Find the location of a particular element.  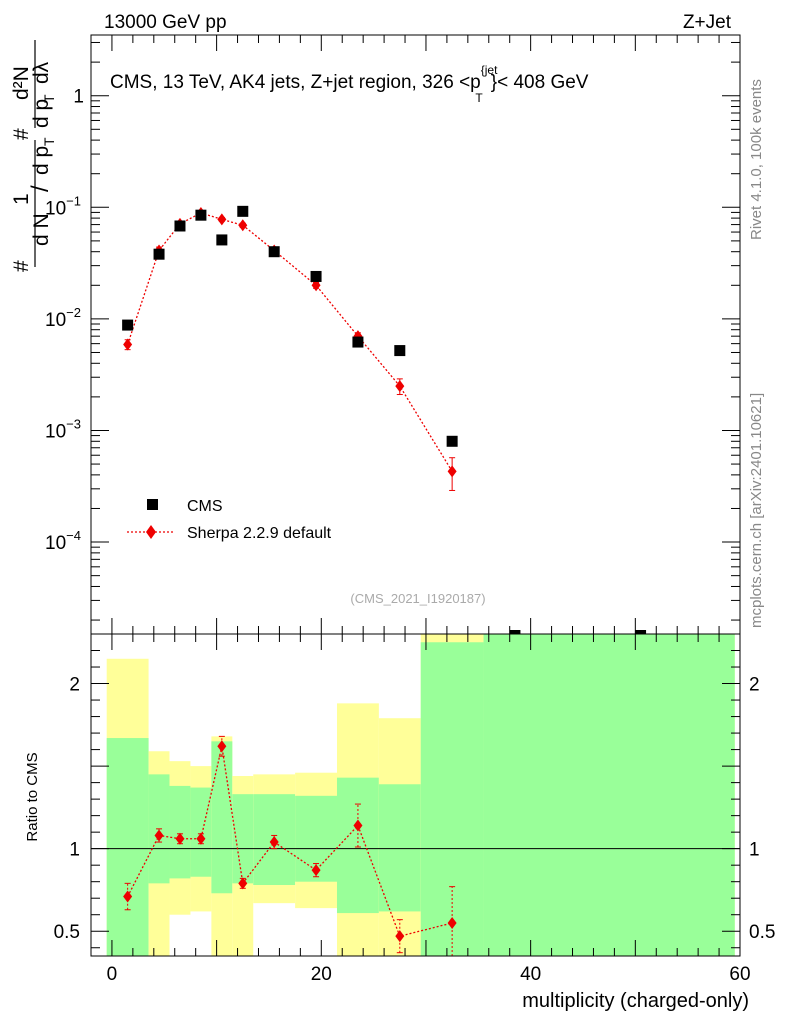

ratio-y-tick-label-left: 1 is located at coordinates (74, 850).